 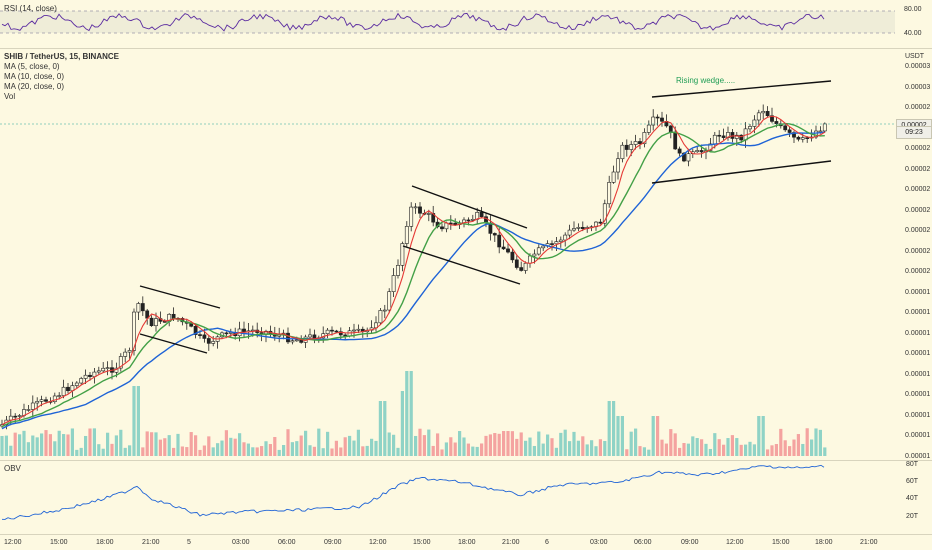 I want to click on obv-pane: OBV, so click(x=447, y=497).